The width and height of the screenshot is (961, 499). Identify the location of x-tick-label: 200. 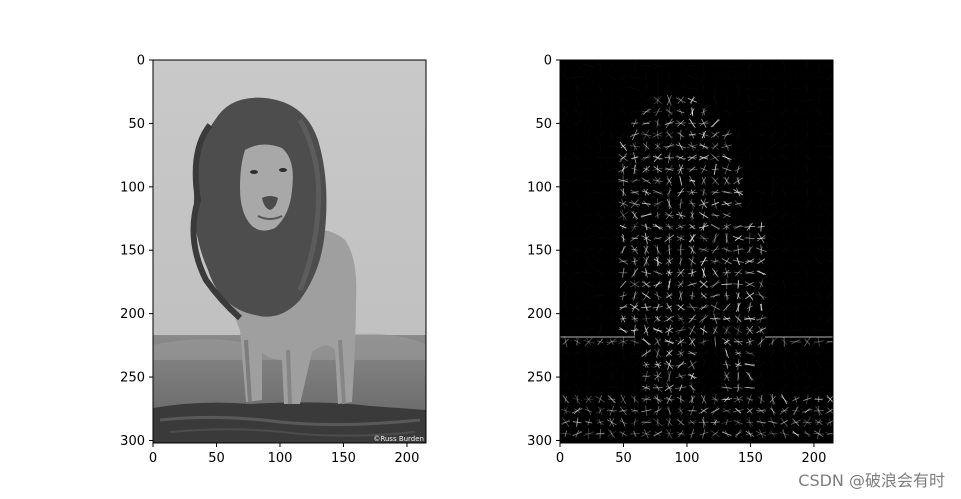
(814, 458).